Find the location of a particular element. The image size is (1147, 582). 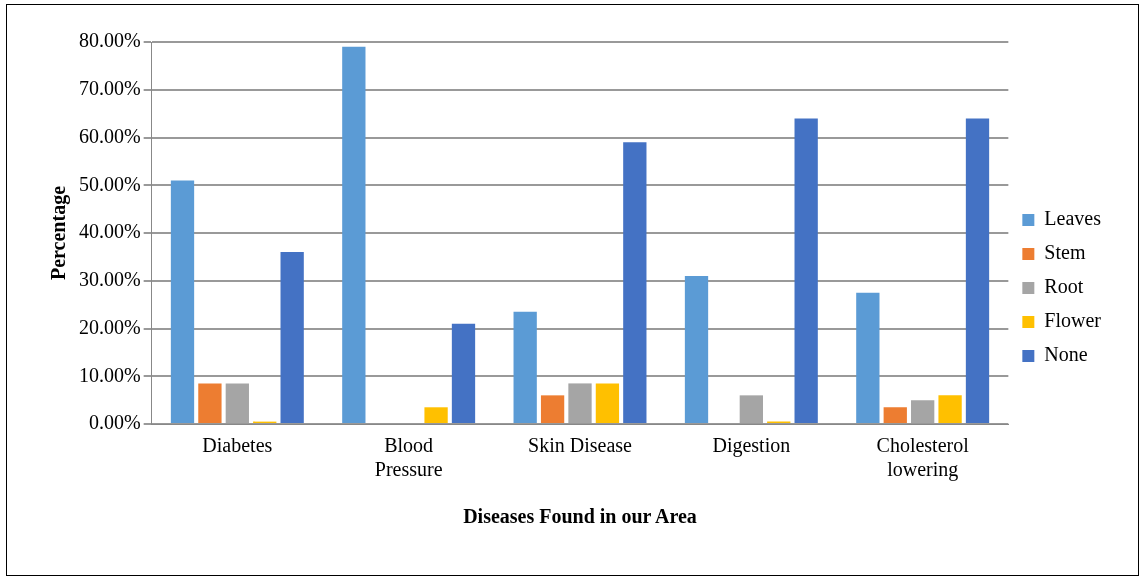

y-tick-label: 40.00% is located at coordinates (109, 231).